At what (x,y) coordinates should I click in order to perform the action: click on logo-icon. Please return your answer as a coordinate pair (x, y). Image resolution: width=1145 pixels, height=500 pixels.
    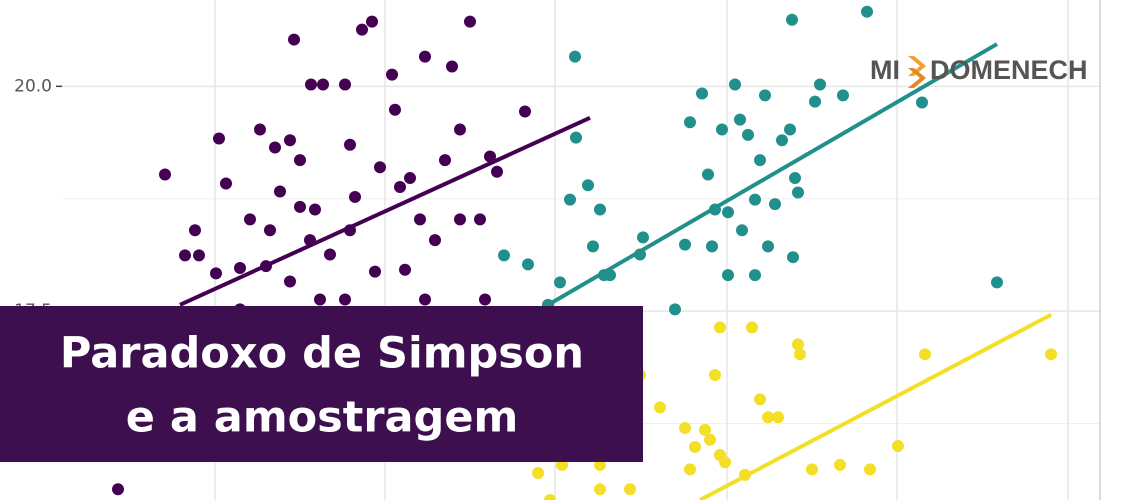
    Looking at the image, I should click on (917, 78).